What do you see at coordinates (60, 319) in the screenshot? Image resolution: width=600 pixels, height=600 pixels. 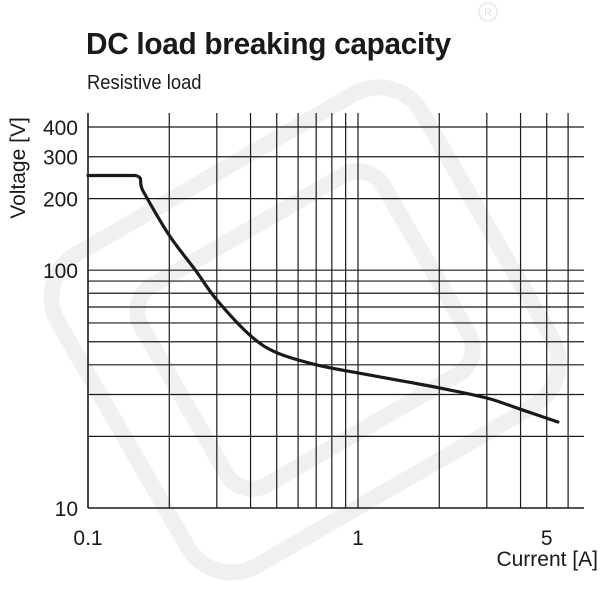 I see `y-tick-labels: 10 100 200 300 400` at bounding box center [60, 319].